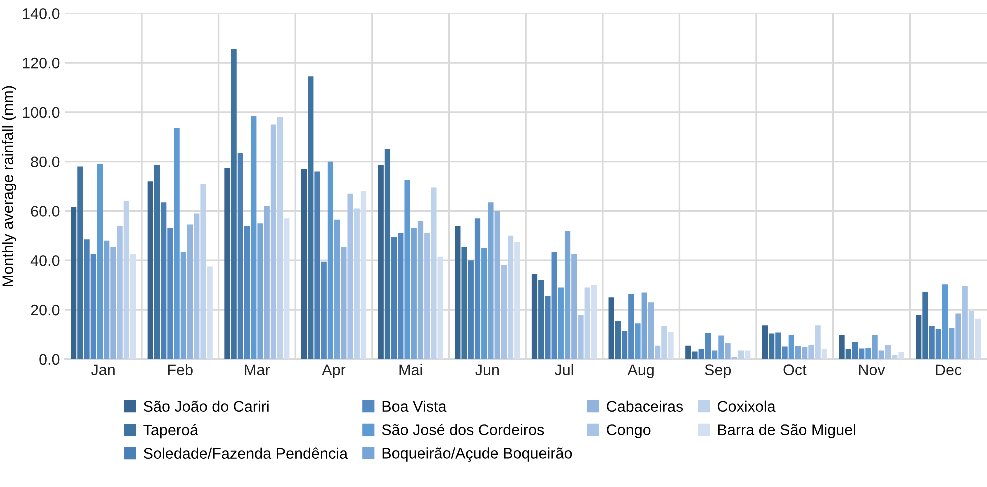 The width and height of the screenshot is (987, 487). What do you see at coordinates (629, 431) in the screenshot?
I see `legend-label: Congo` at bounding box center [629, 431].